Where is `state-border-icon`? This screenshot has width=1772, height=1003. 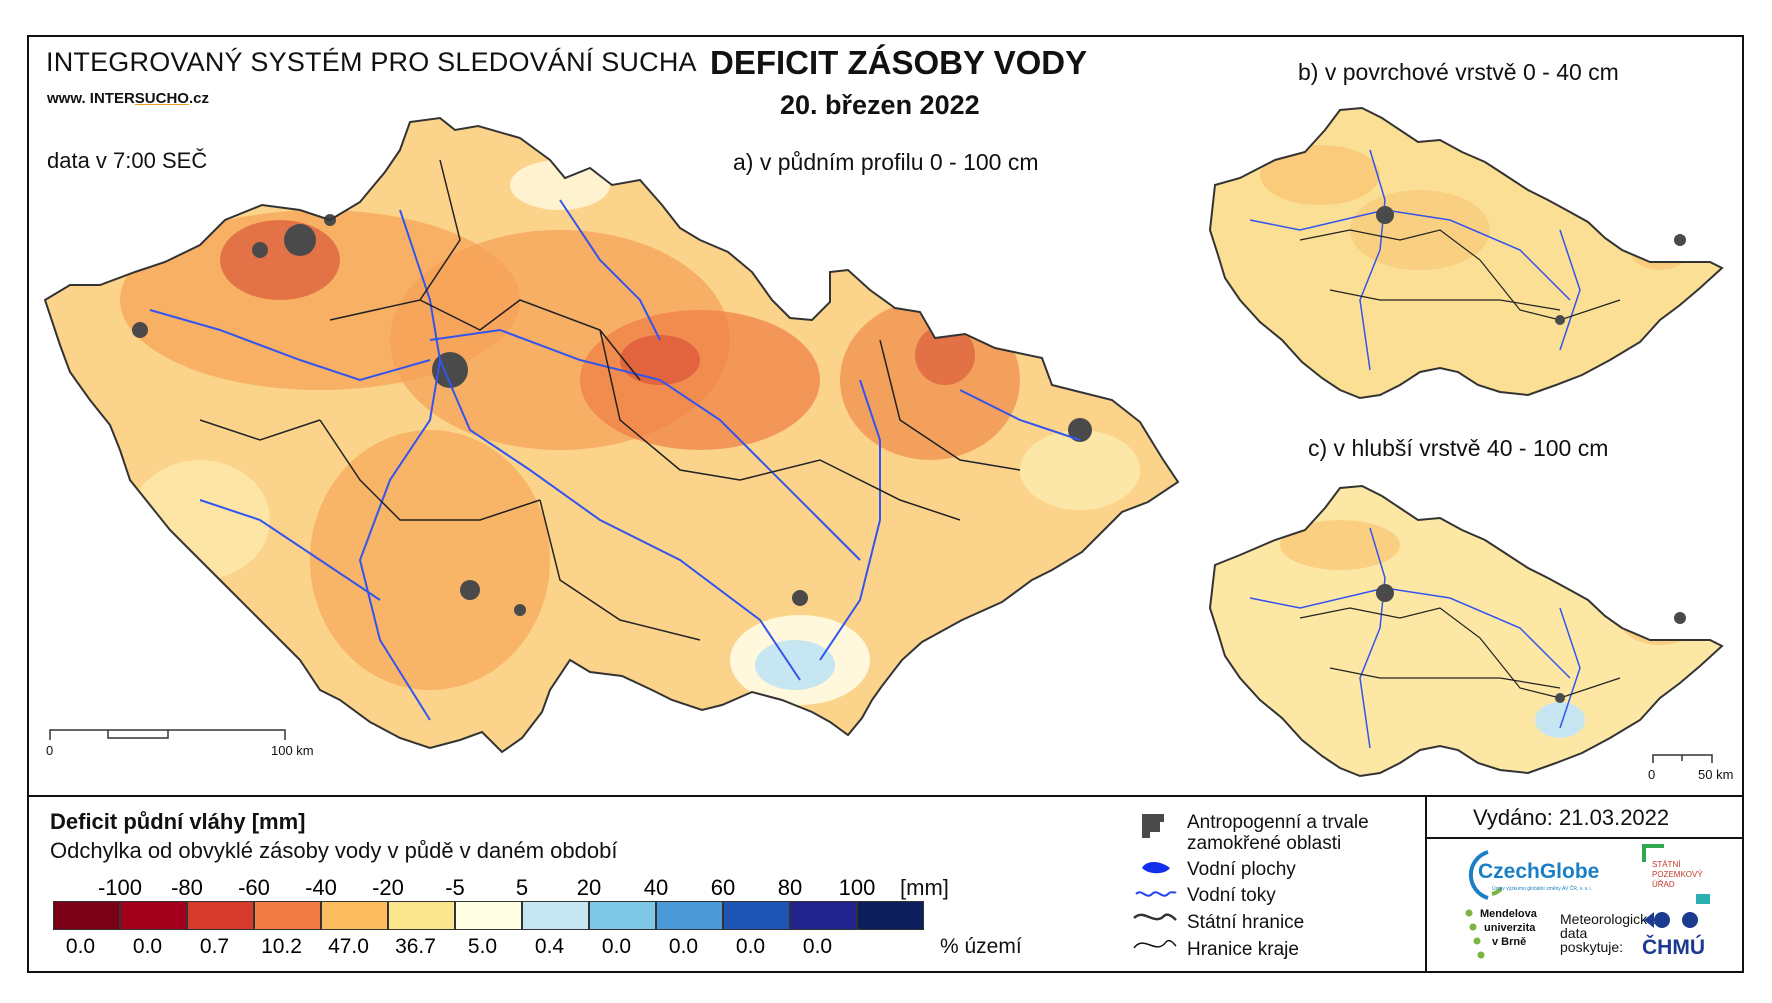
state-border-icon is located at coordinates (1155, 917).